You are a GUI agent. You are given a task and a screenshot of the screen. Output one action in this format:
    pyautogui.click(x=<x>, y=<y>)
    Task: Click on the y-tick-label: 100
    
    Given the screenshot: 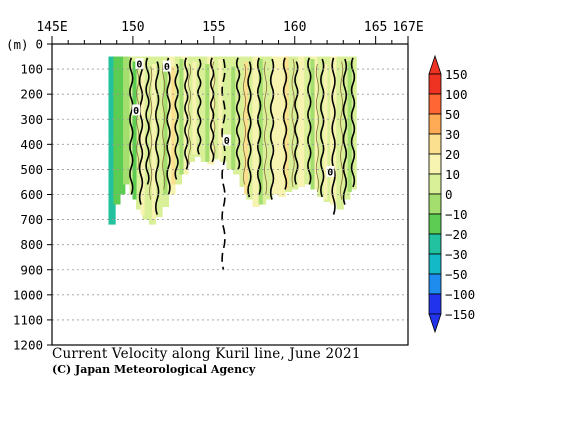 What is the action you would take?
    pyautogui.click(x=31, y=69)
    